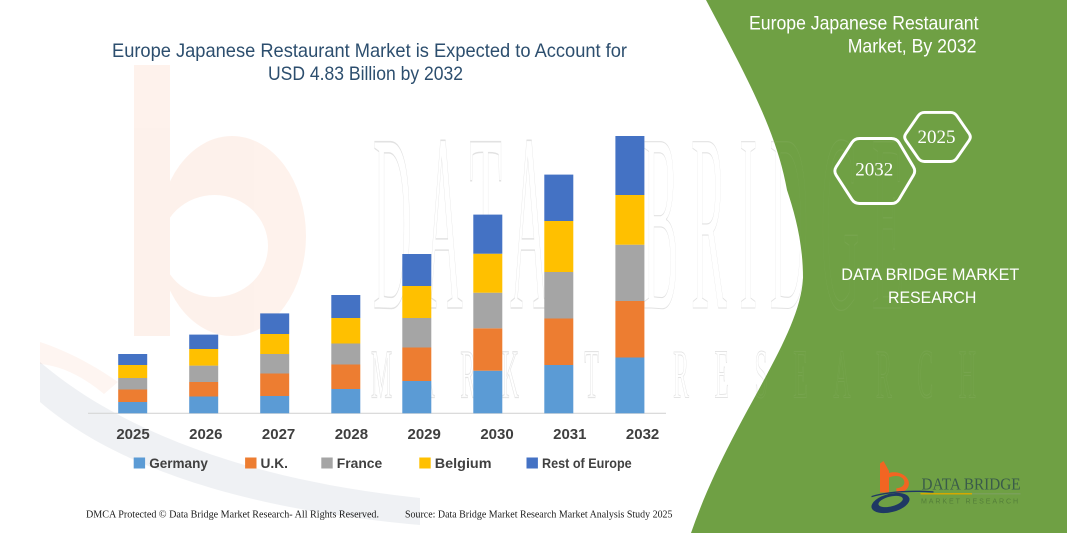 The width and height of the screenshot is (1067, 533). What do you see at coordinates (970, 501) in the screenshot?
I see `svg-text: MARKET RESEARCH` at bounding box center [970, 501].